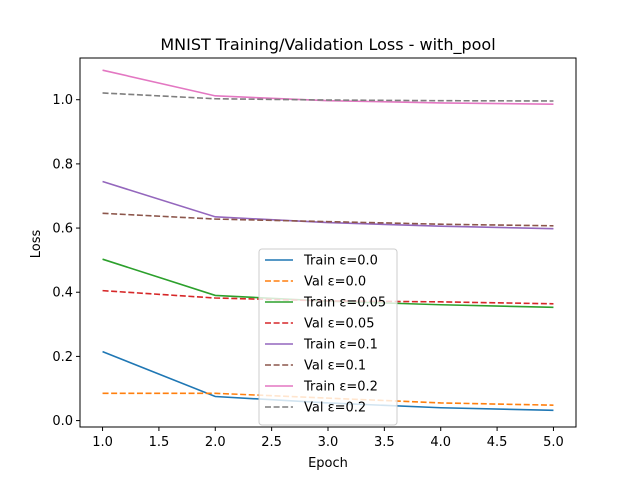 The image size is (640, 480). I want to click on x-tick-label: 2.0, so click(215, 442).